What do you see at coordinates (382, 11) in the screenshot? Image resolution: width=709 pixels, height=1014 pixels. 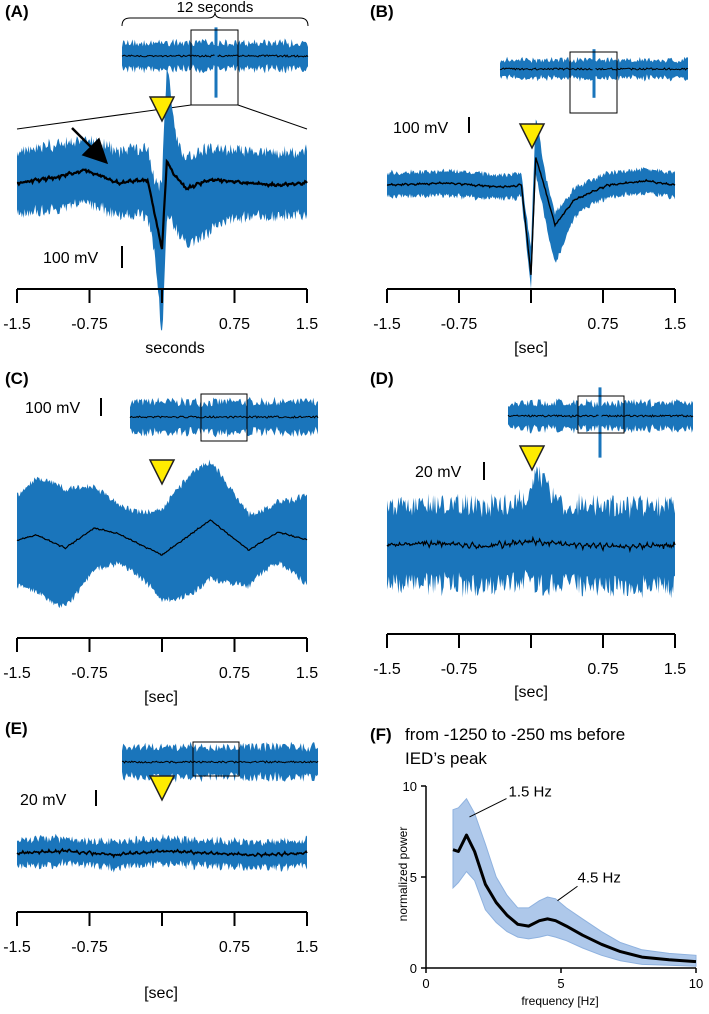 I see `panel-label-b: (B)` at bounding box center [382, 11].